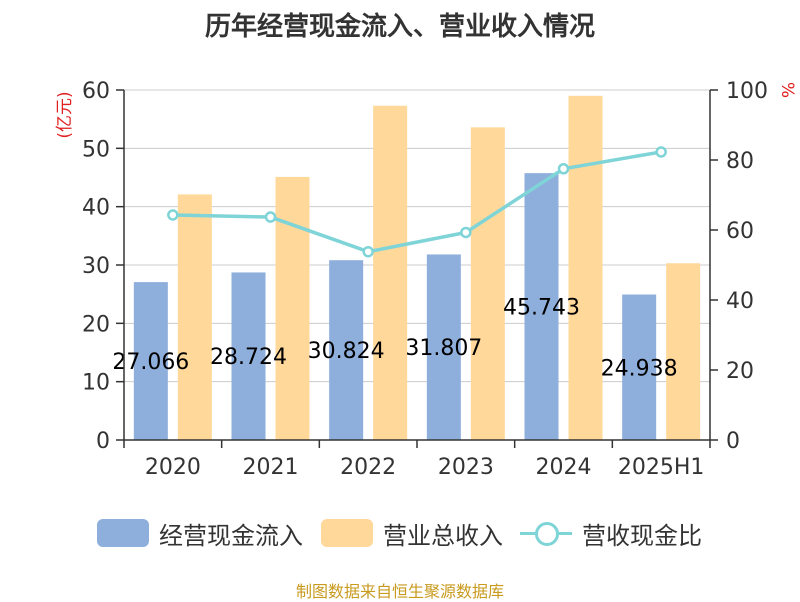 The height and width of the screenshot is (602, 800). What do you see at coordinates (740, 161) in the screenshot?
I see `y-right-tick-label: 80` at bounding box center [740, 161].